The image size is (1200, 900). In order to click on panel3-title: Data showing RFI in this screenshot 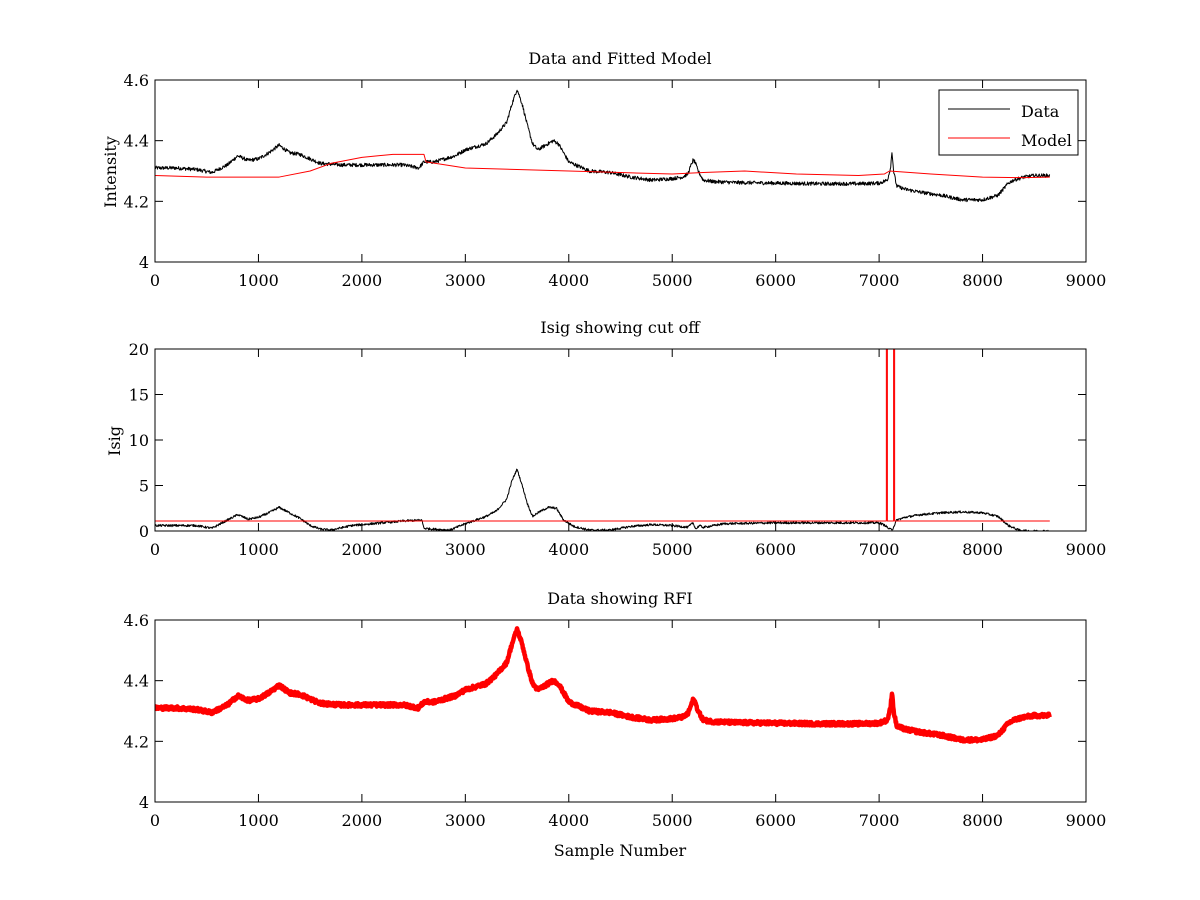, I will do `click(619, 598)`.